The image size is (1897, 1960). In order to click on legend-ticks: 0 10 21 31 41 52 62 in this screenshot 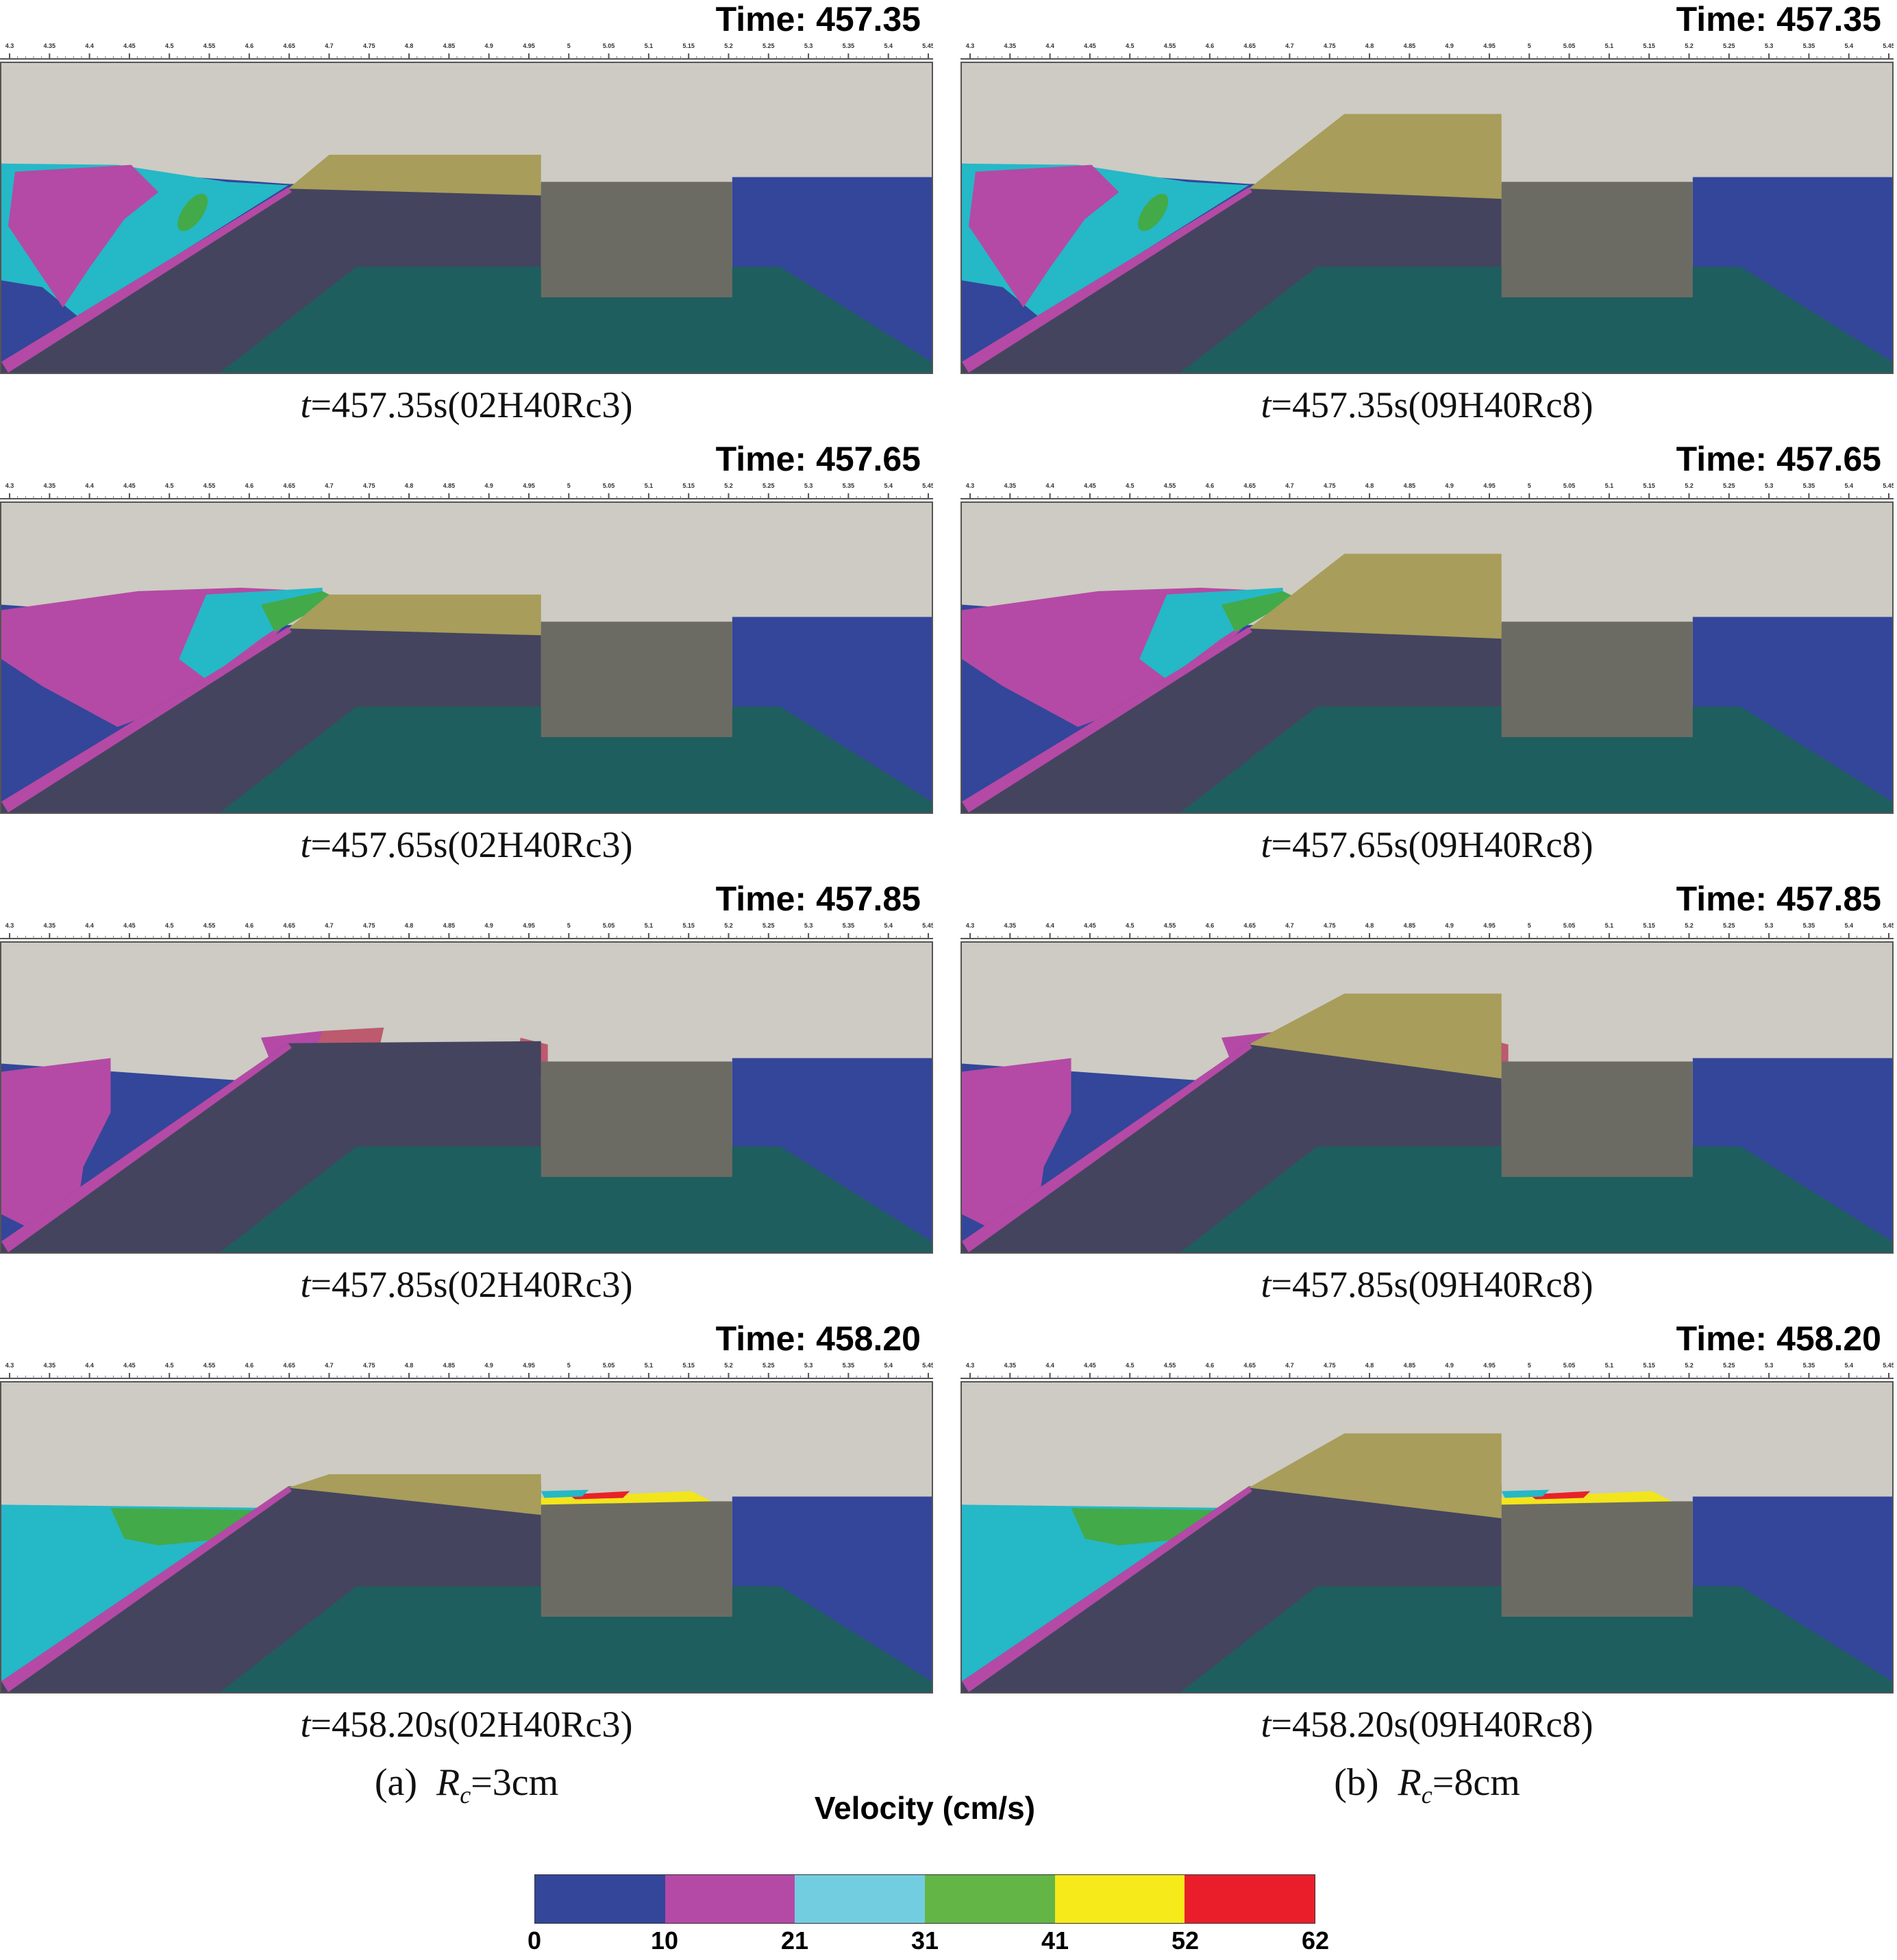, I will do `click(928, 1941)`.